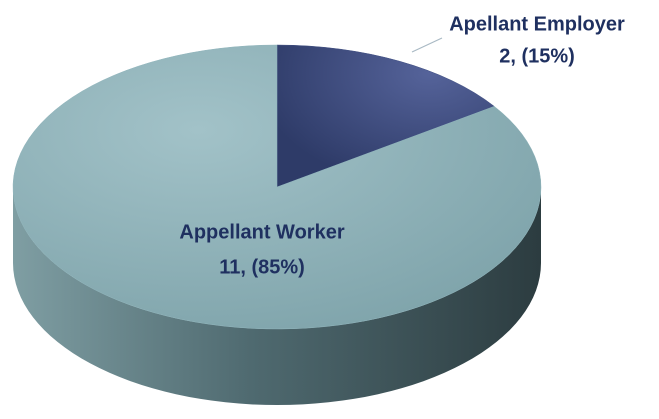 Image resolution: width=659 pixels, height=419 pixels. What do you see at coordinates (537, 56) in the screenshot?
I see `data-label-value: 2, (15%)` at bounding box center [537, 56].